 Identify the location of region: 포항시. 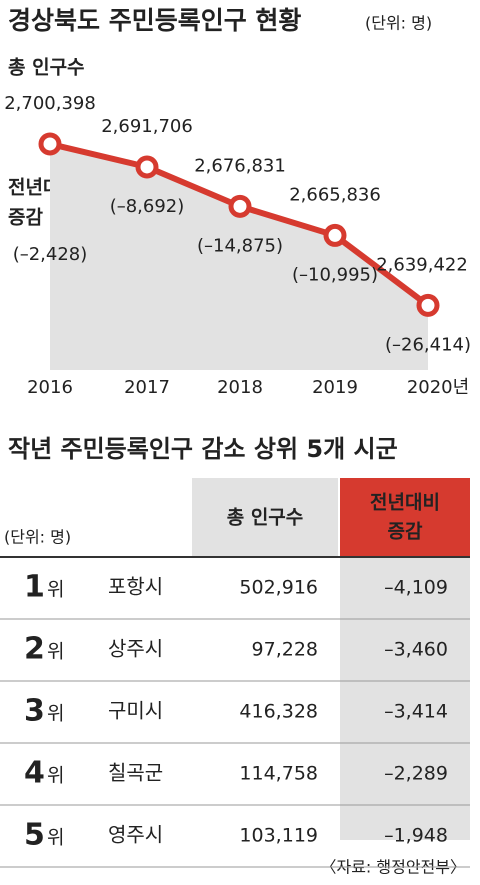
(135, 587).